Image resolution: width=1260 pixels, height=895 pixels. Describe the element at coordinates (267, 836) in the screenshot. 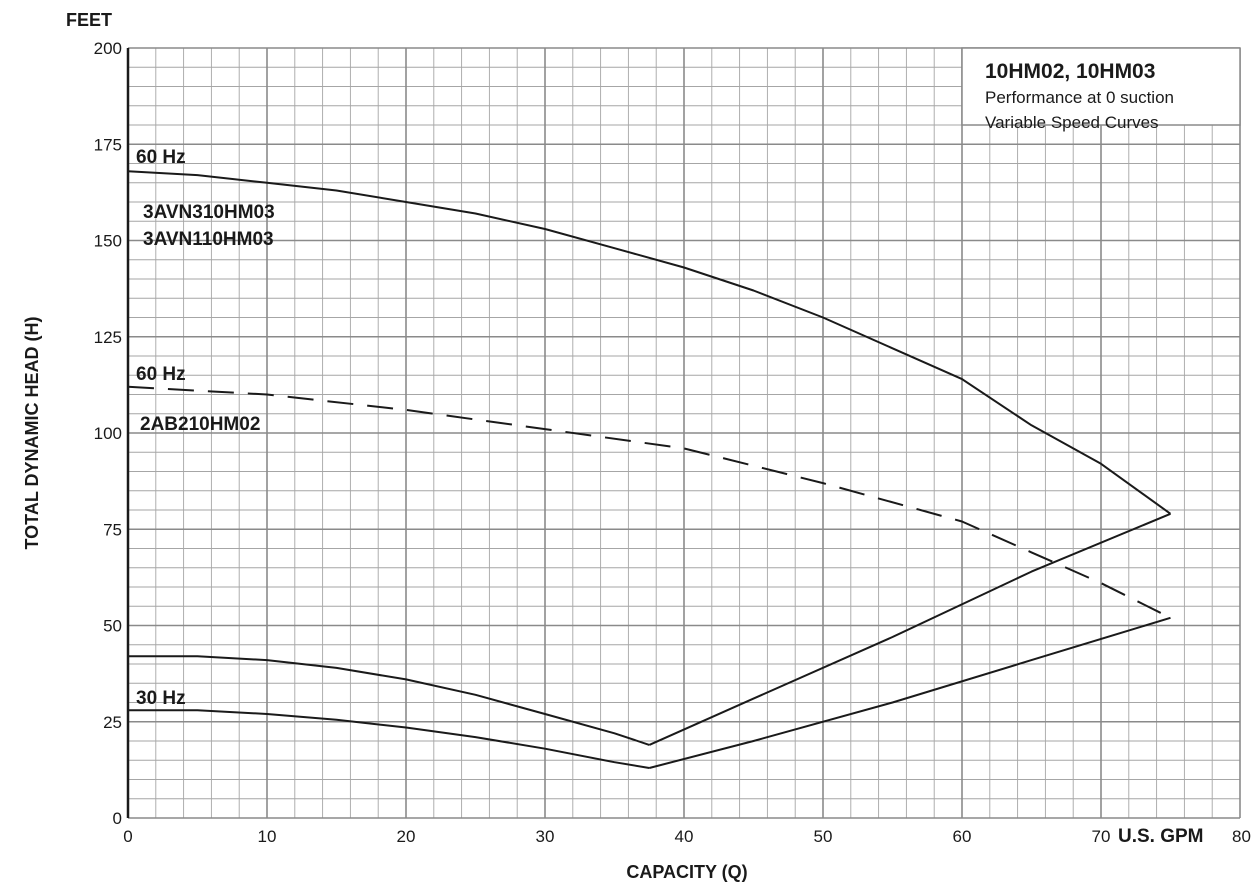

I see `x-tick-label: 10` at that location.